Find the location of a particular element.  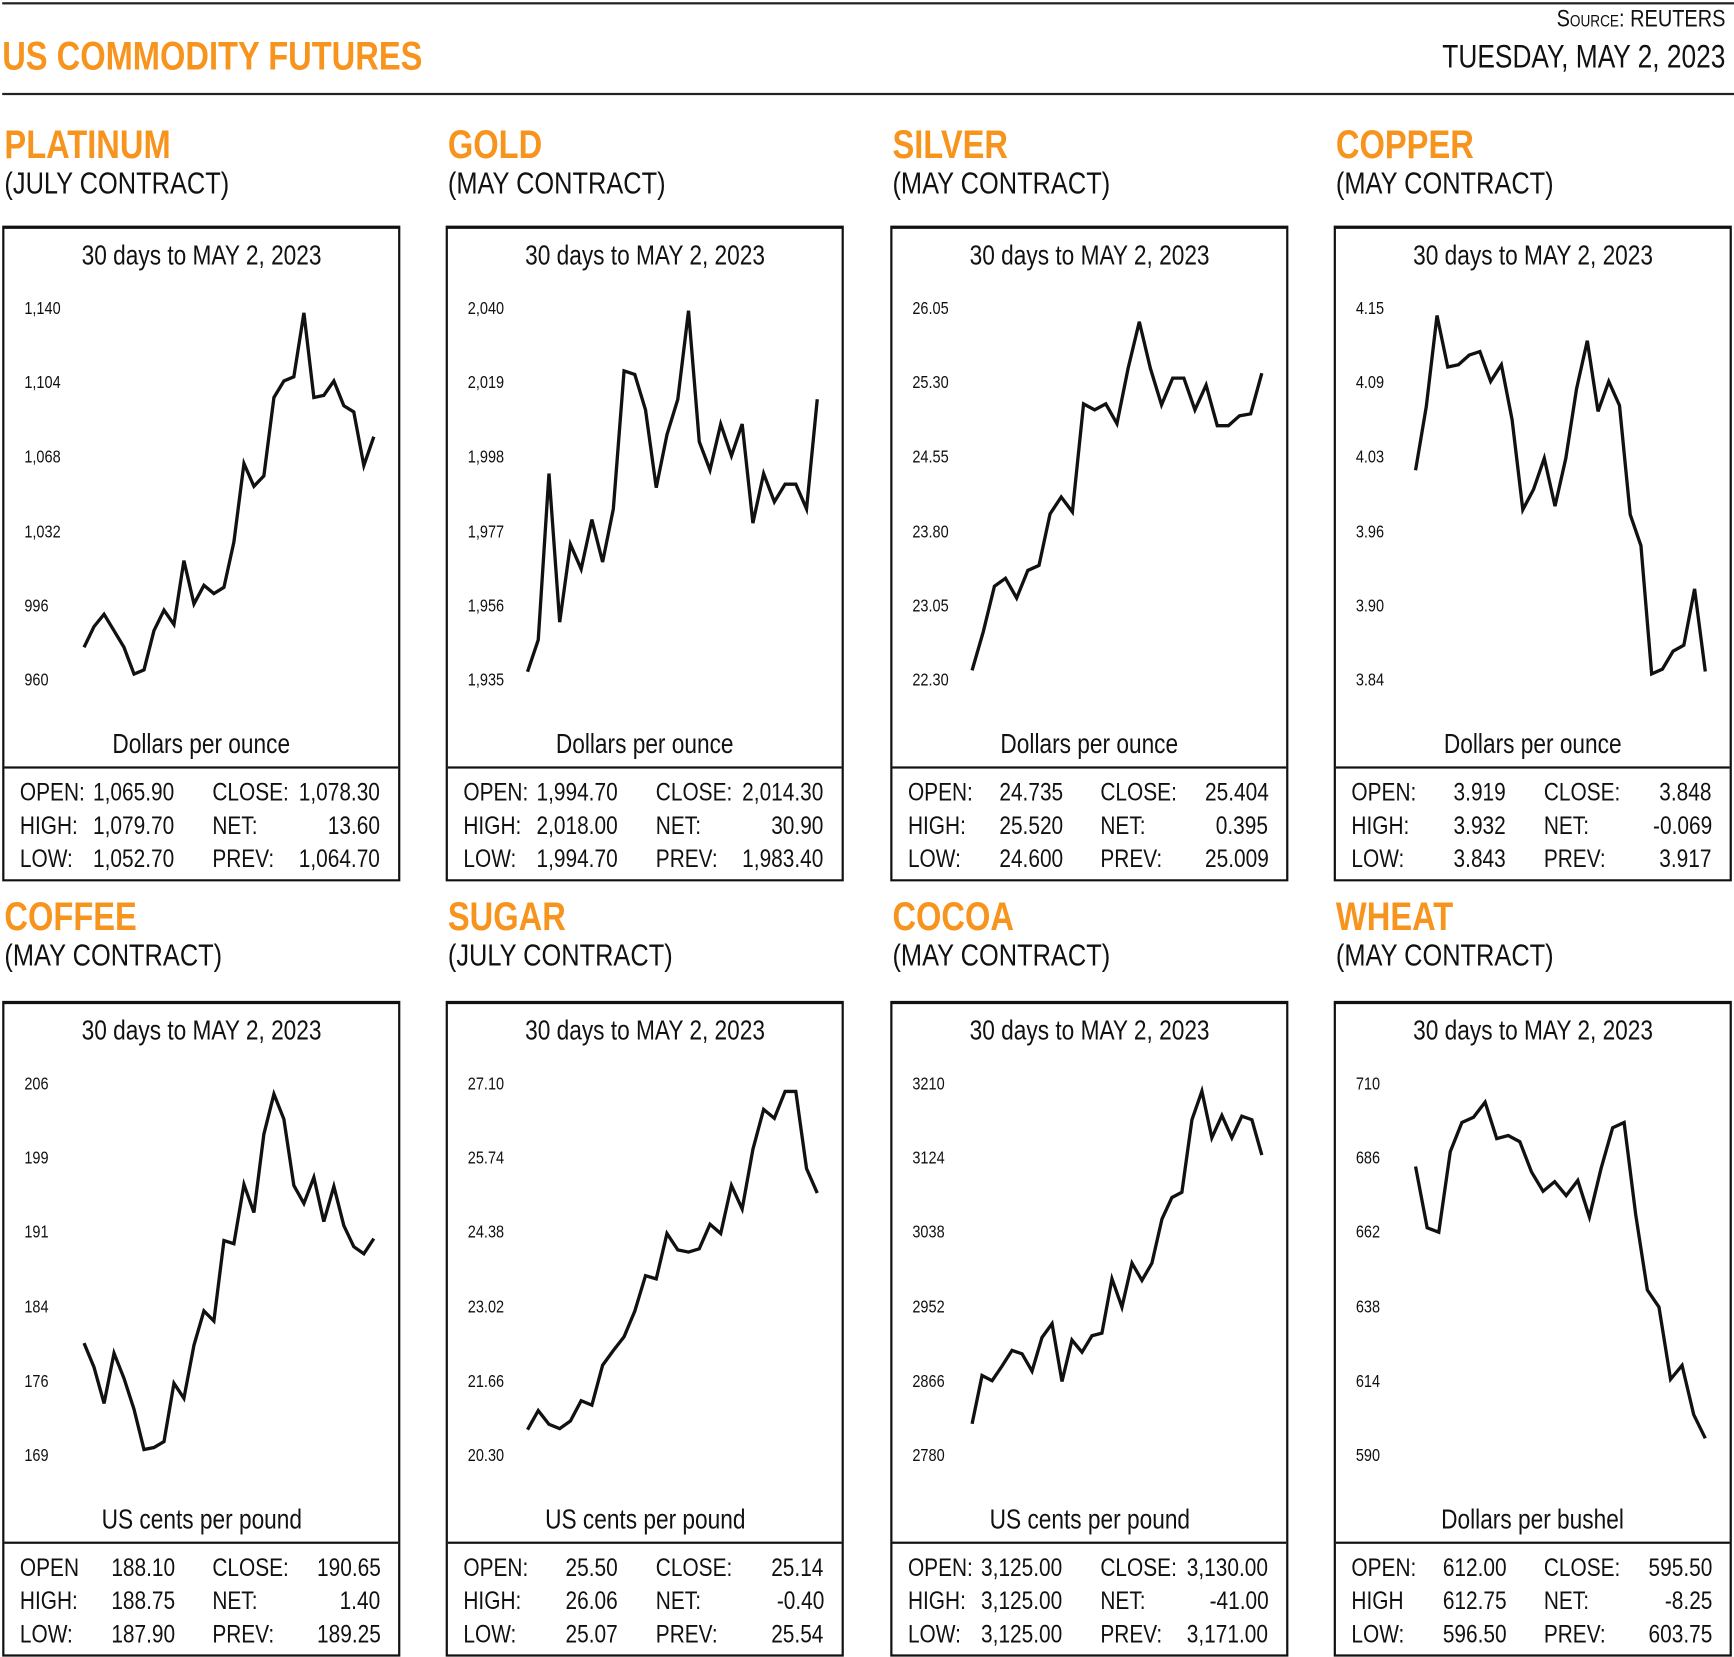

y-tick-label: 3124 is located at coordinates (928, 1159).